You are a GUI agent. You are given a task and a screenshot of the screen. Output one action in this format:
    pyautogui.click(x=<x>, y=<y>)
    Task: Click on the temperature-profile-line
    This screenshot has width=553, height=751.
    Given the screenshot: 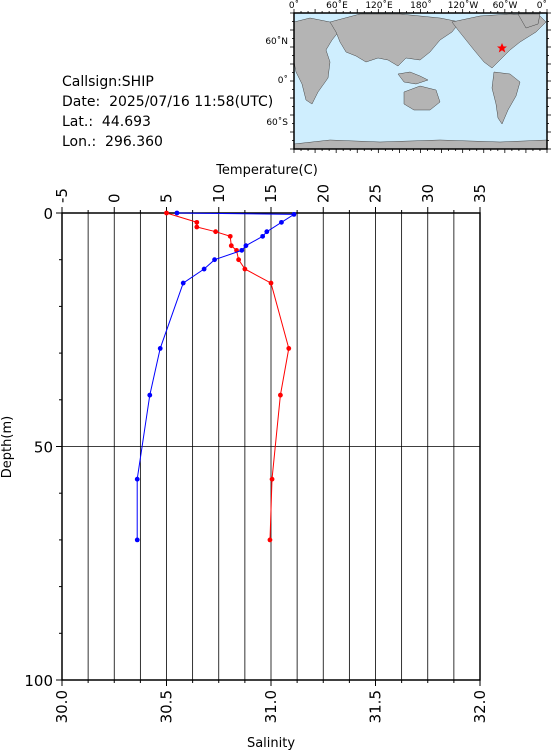 What is the action you would take?
    pyautogui.click(x=228, y=376)
    